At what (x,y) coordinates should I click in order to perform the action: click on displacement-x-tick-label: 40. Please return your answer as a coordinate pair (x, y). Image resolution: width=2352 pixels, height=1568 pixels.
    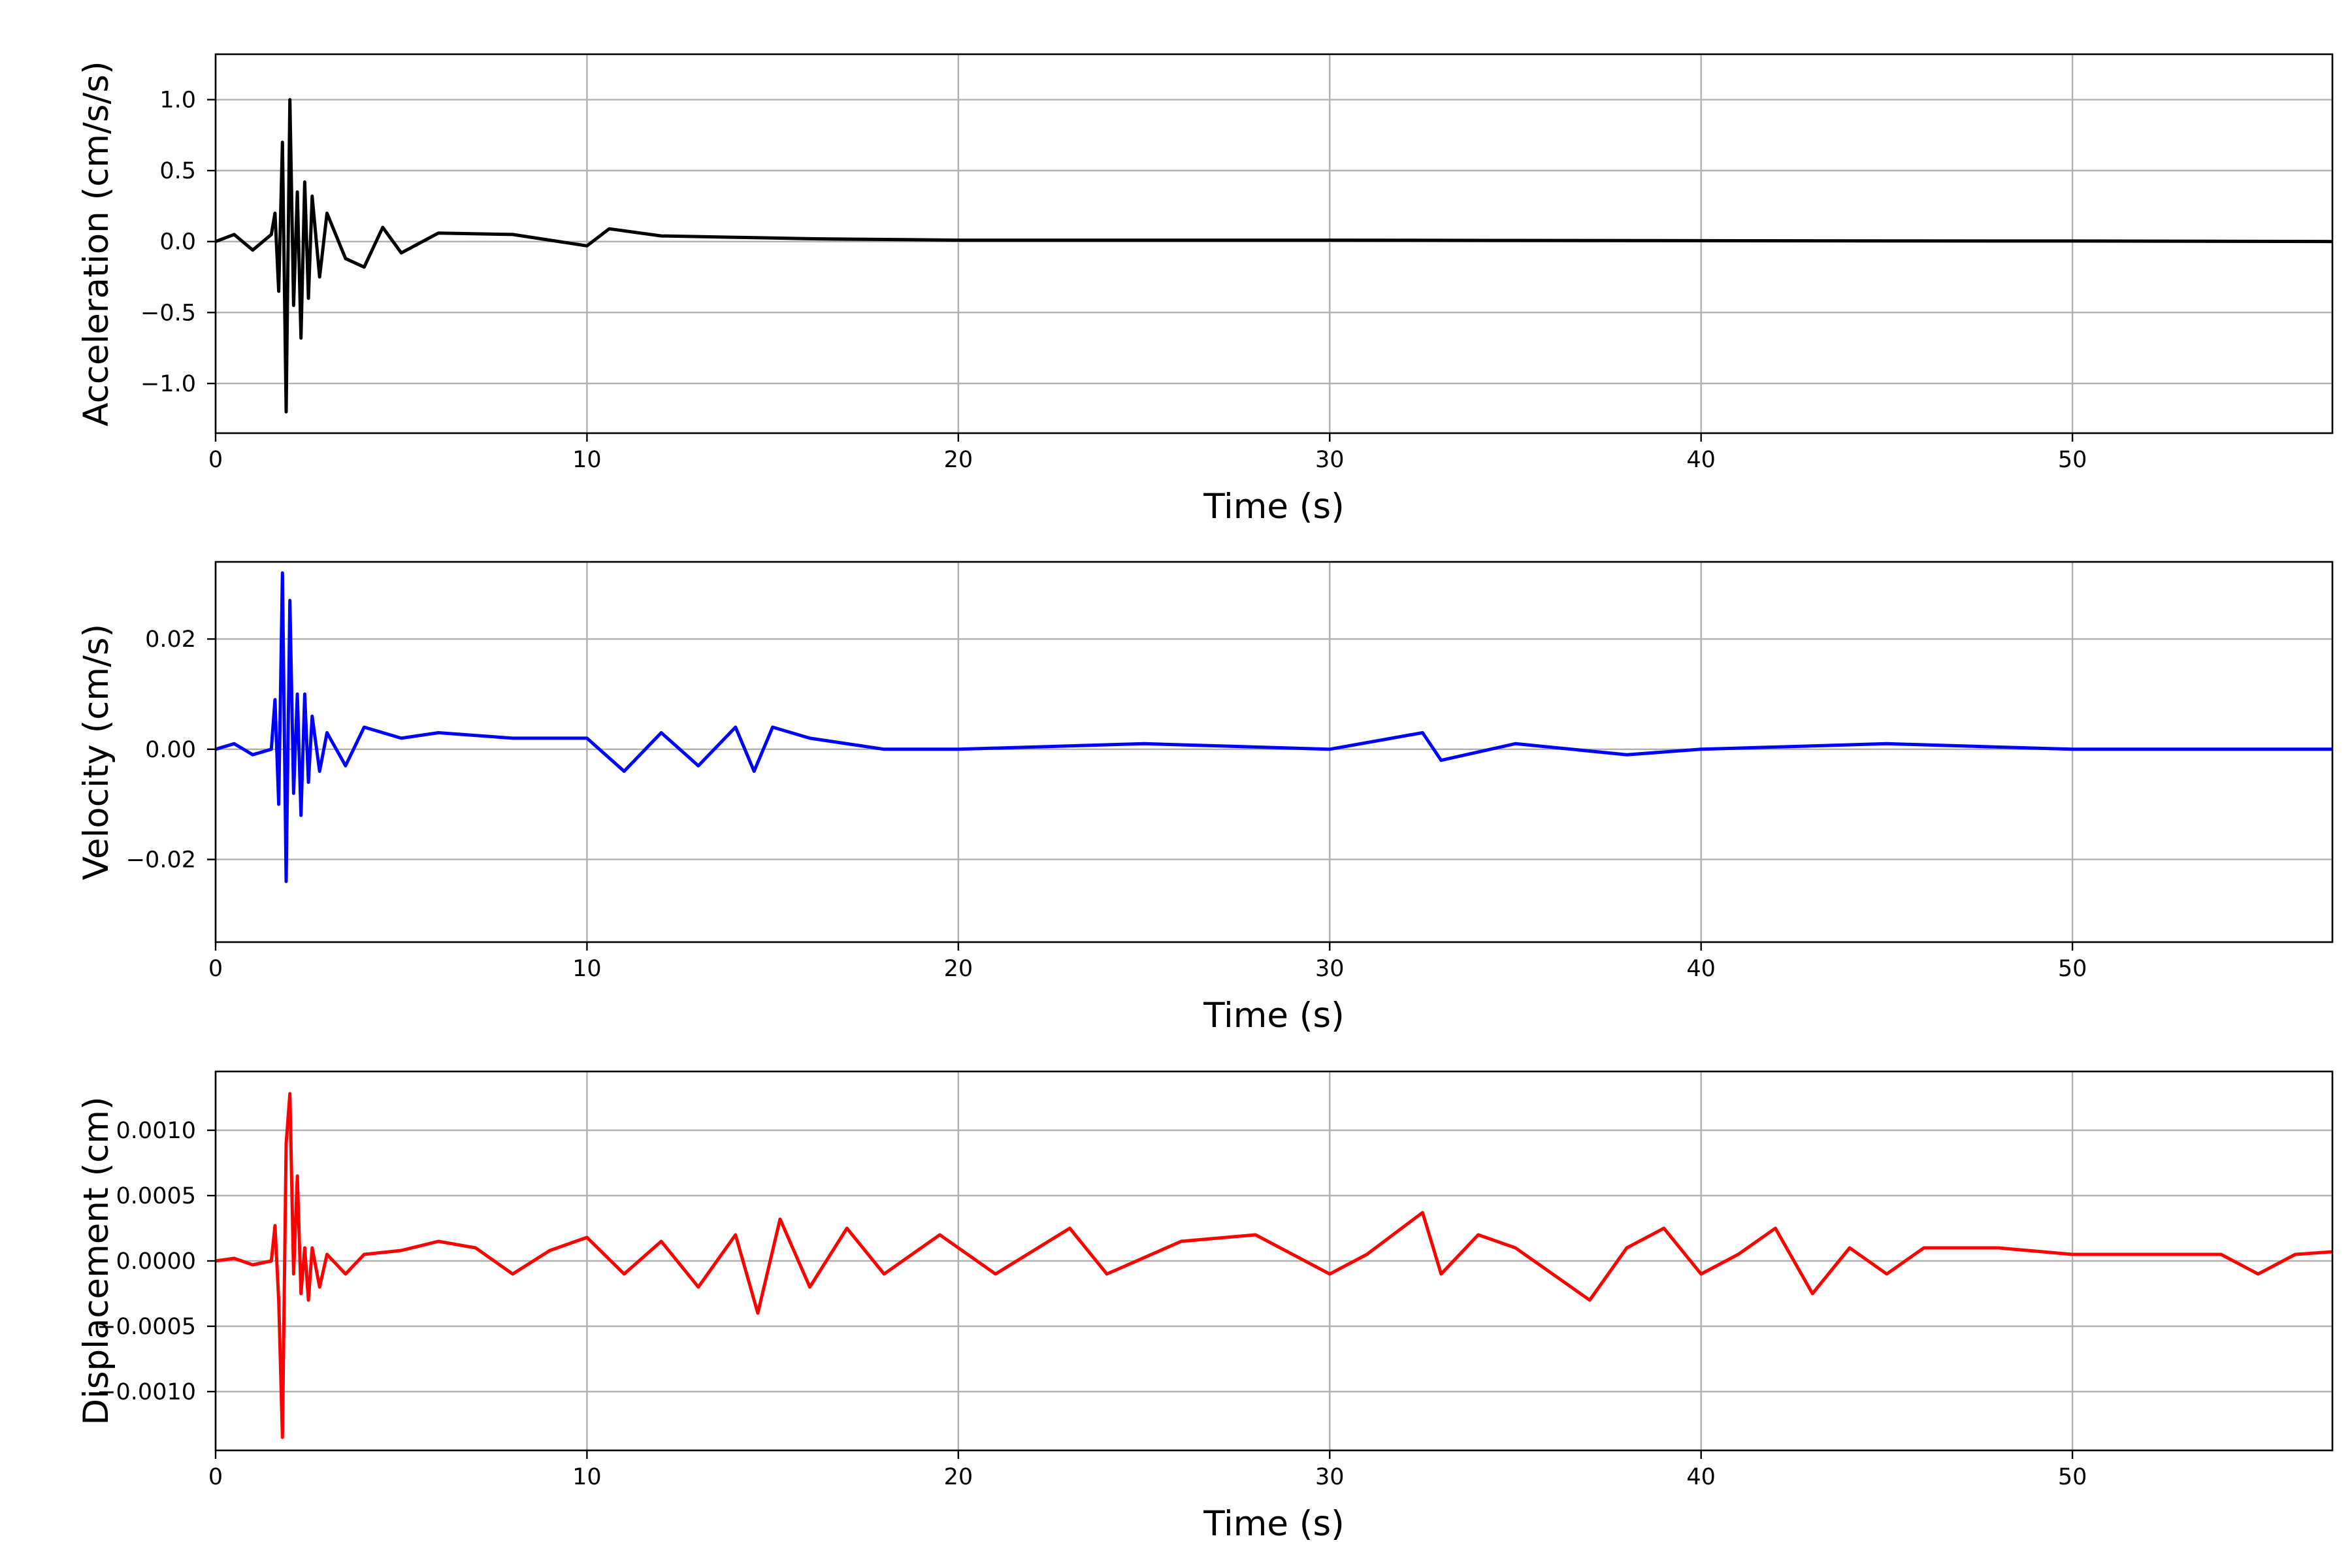
    Looking at the image, I should click on (1701, 1477).